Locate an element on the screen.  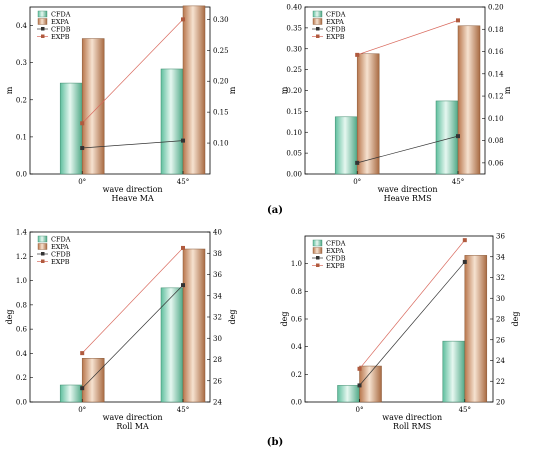
y2-tick-label: 0.18 is located at coordinates (496, 30).